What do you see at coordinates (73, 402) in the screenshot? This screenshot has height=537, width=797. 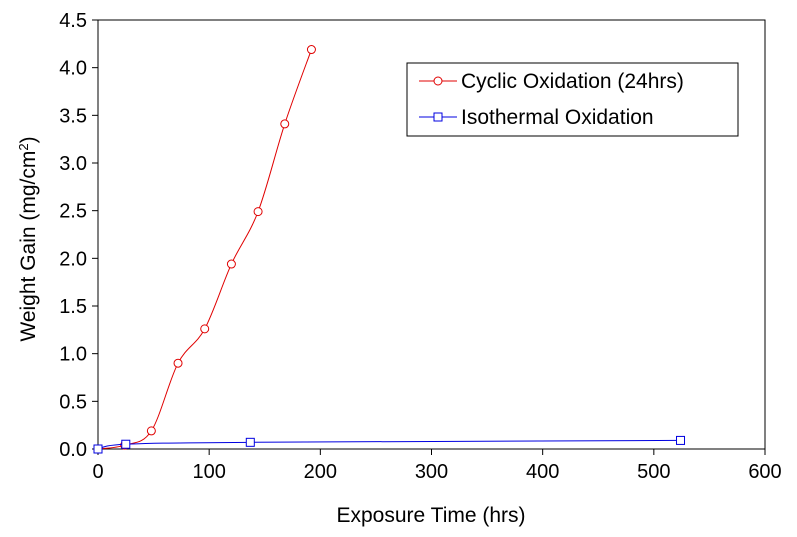 I see `y-tick-label: 0.5` at bounding box center [73, 402].